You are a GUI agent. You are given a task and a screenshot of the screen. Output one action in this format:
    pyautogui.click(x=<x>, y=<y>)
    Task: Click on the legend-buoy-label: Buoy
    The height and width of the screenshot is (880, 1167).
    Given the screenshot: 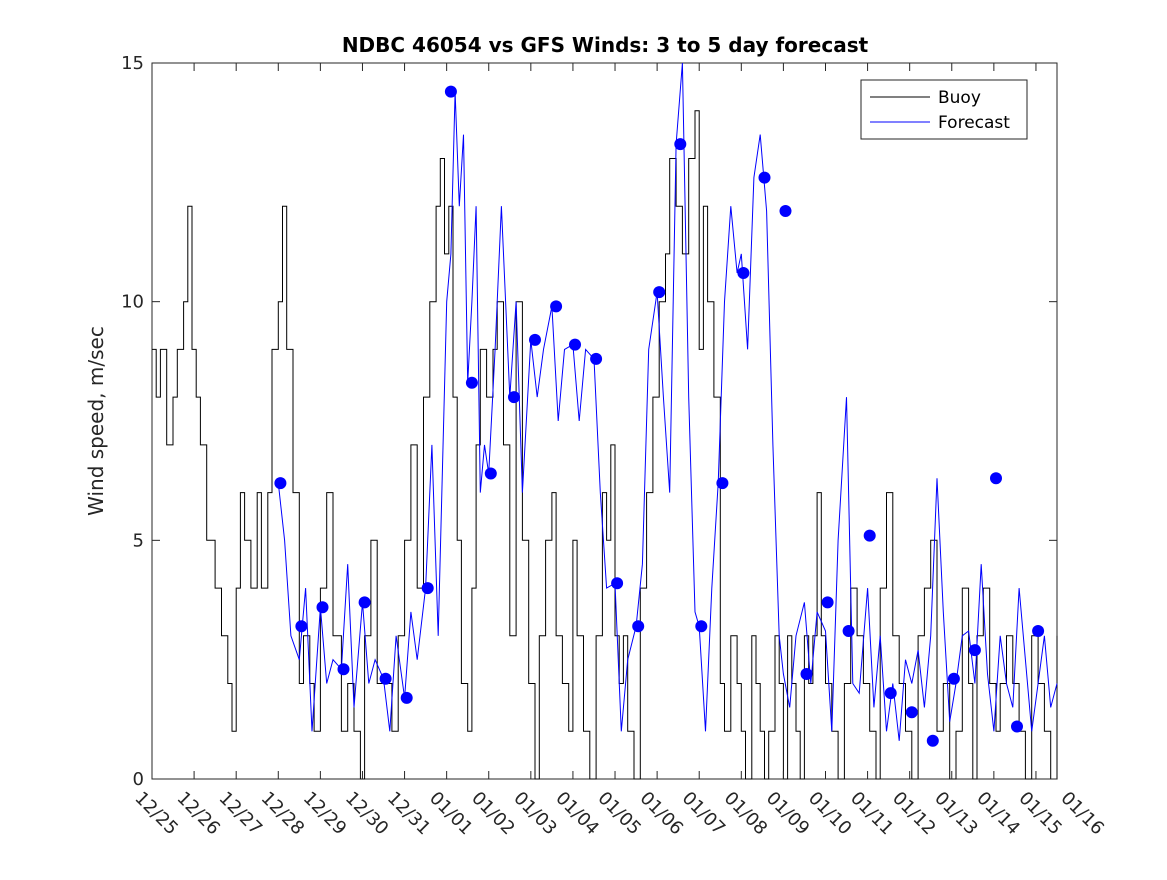 What is the action you would take?
    pyautogui.click(x=959, y=98)
    